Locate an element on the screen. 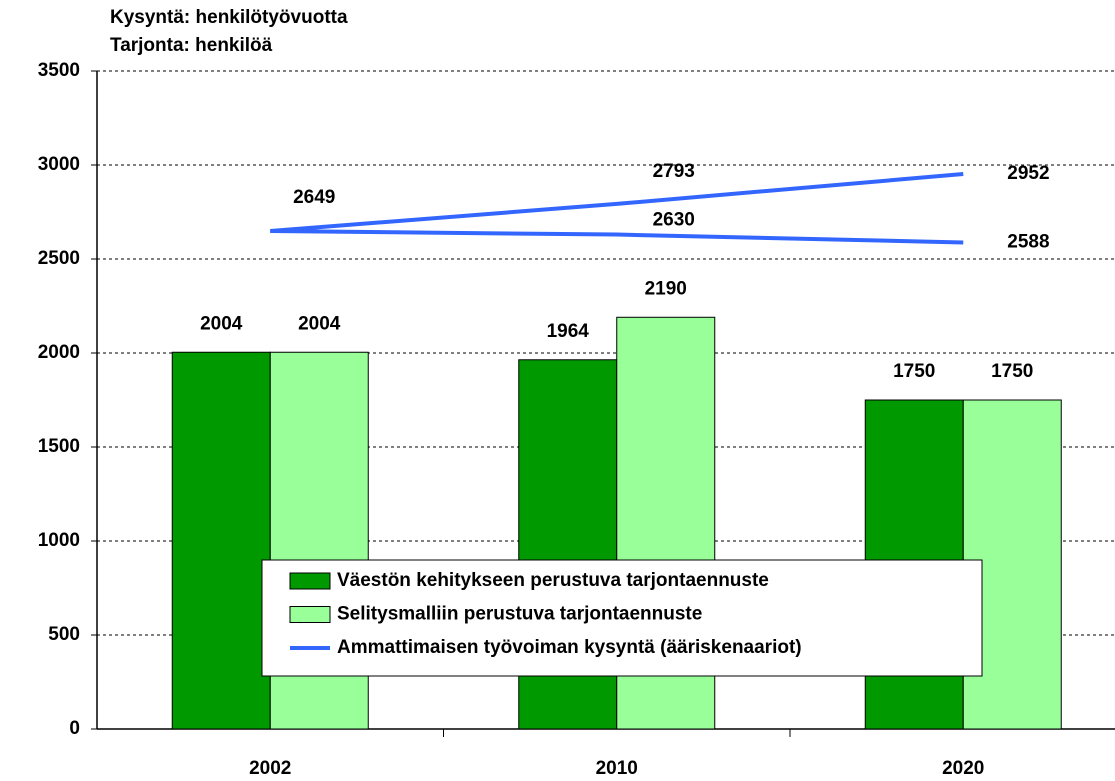 Image resolution: width=1115 pixels, height=781 pixels. legend-label: Selitysmalliin perustuva tarjontaennuste is located at coordinates (519, 614).